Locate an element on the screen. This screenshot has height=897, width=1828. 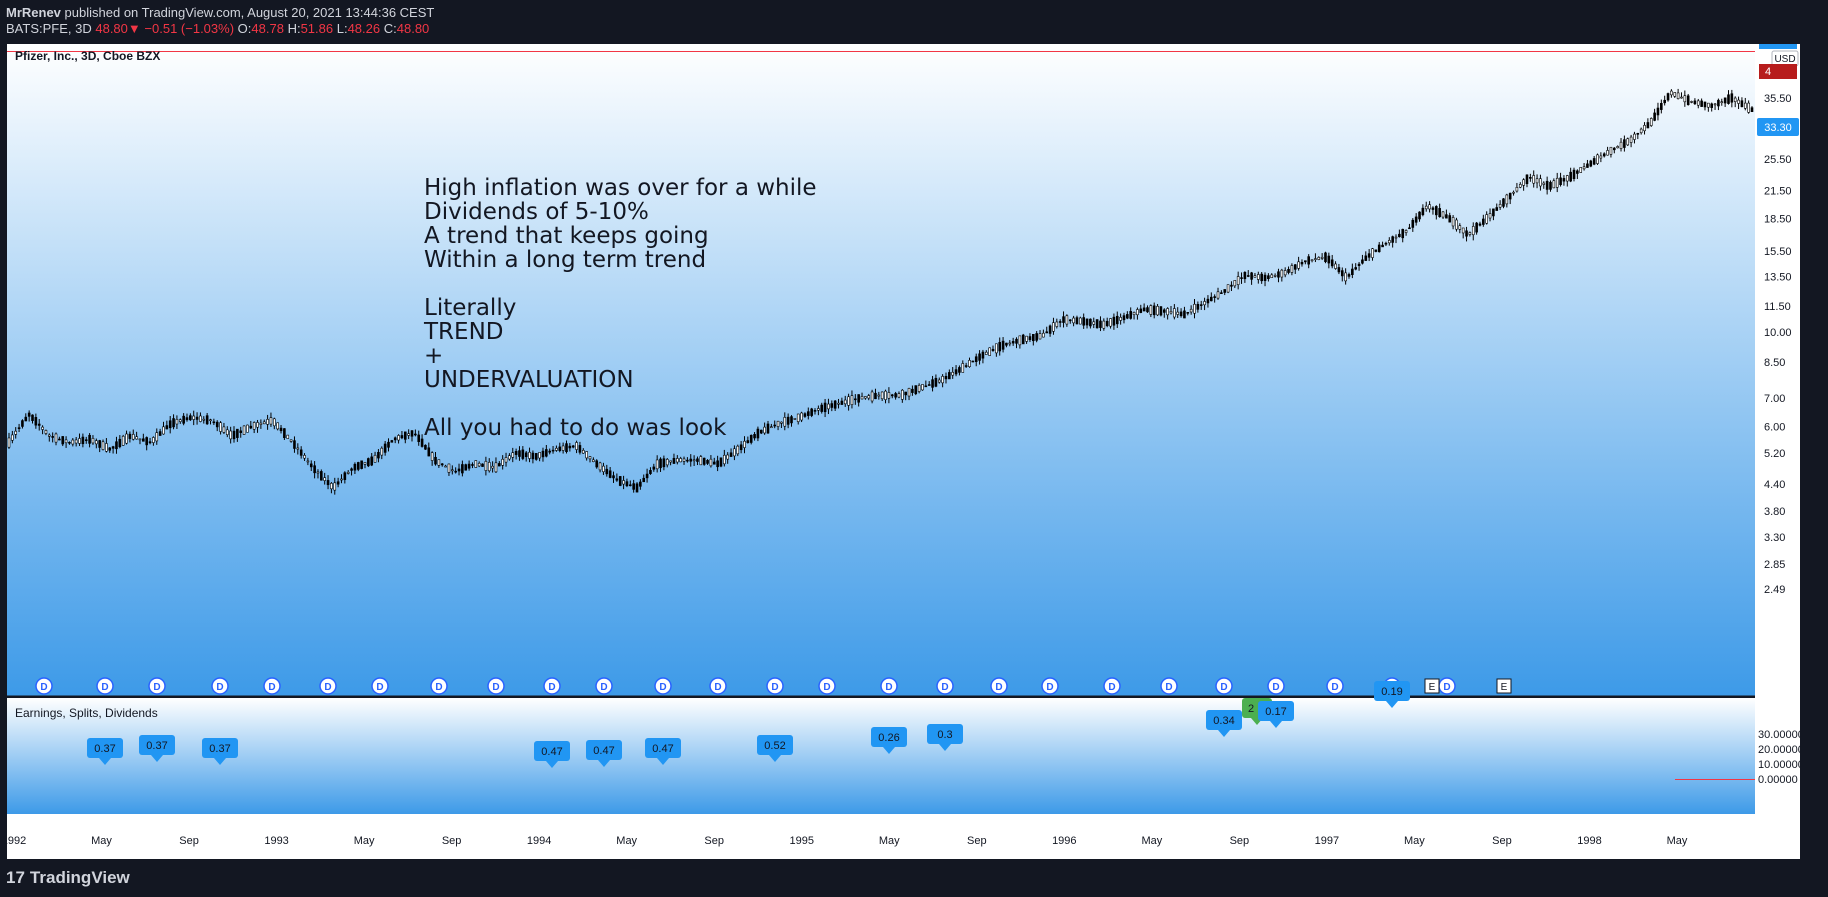
time-tick-label: 1994 is located at coordinates (539, 841).